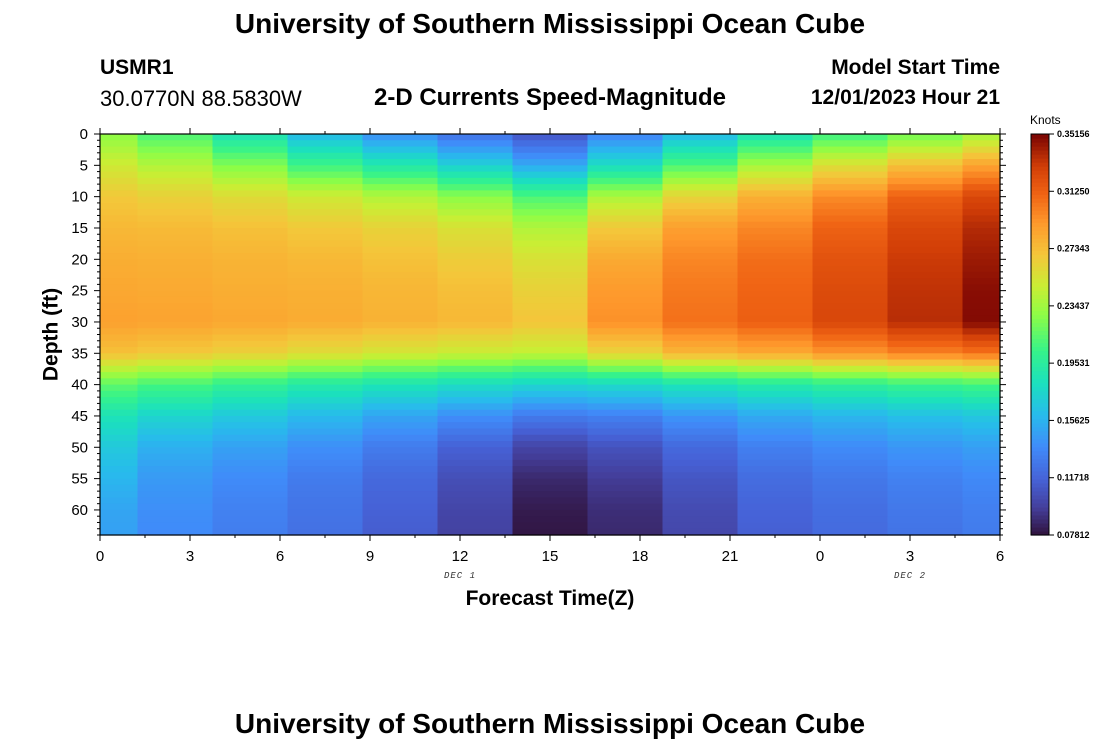  Describe the element at coordinates (550, 556) in the screenshot. I see `x-tick-label: 15` at that location.